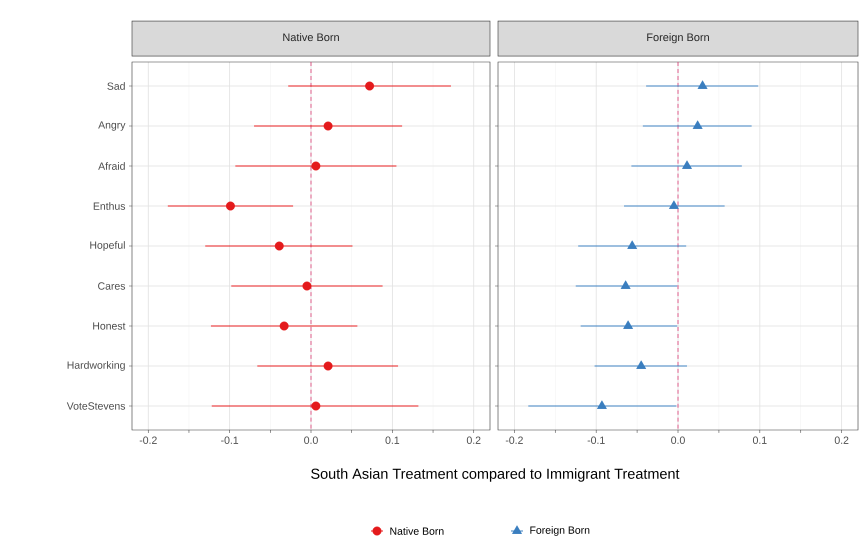  I want to click on y-tick-label: Hardworking, so click(96, 366).